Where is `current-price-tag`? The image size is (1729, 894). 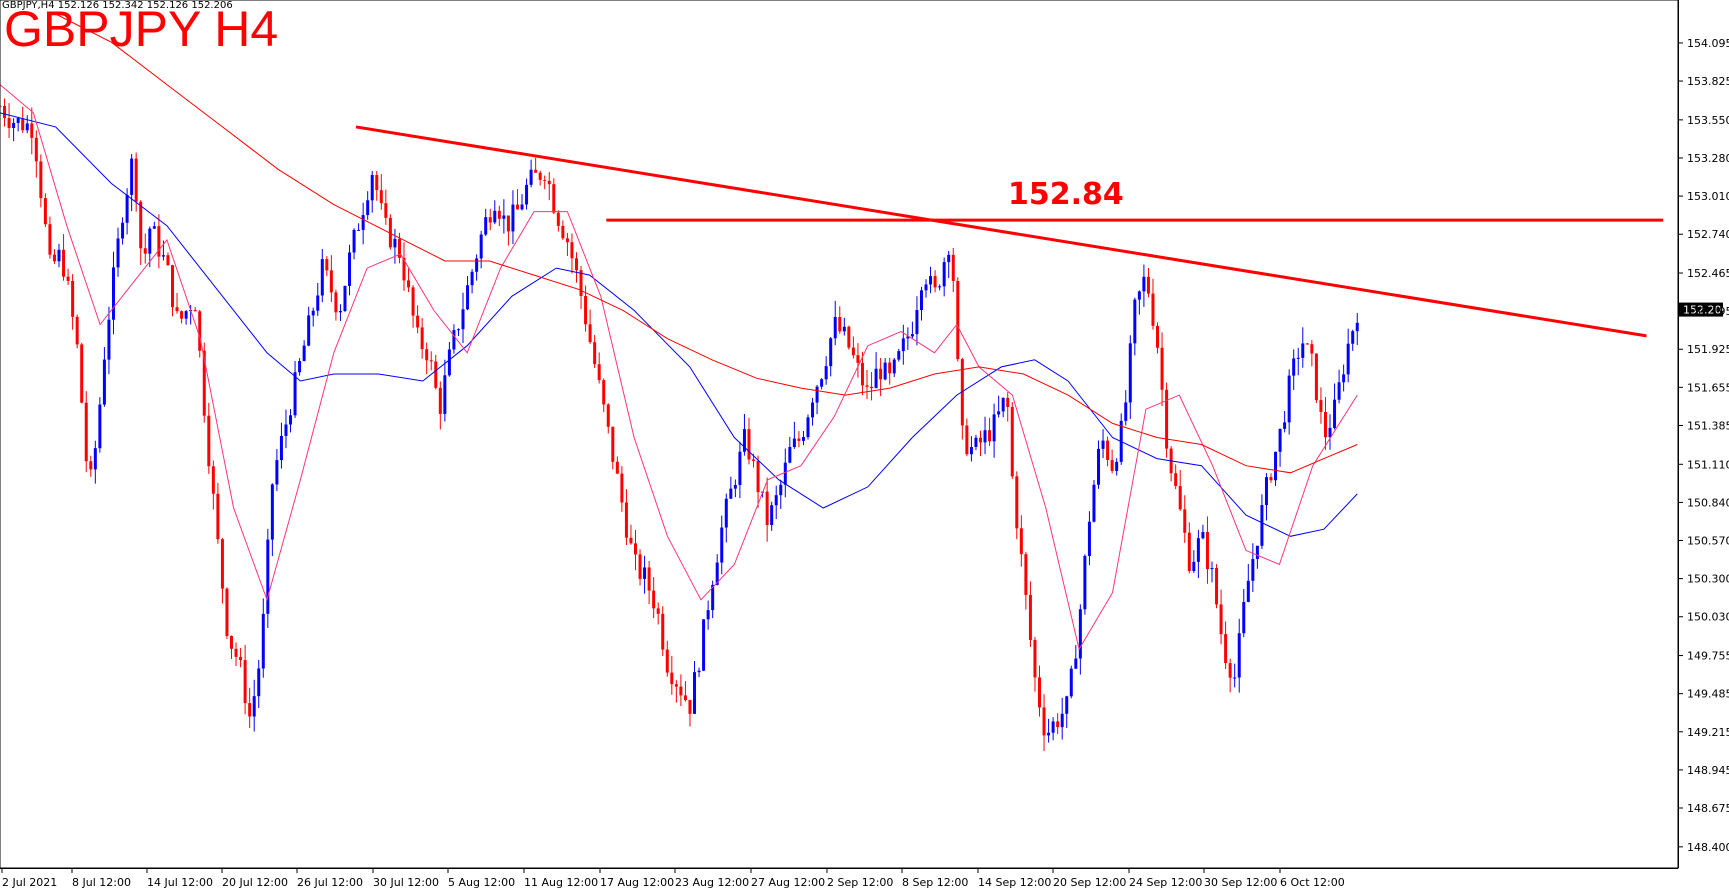 current-price-tag is located at coordinates (1701, 309).